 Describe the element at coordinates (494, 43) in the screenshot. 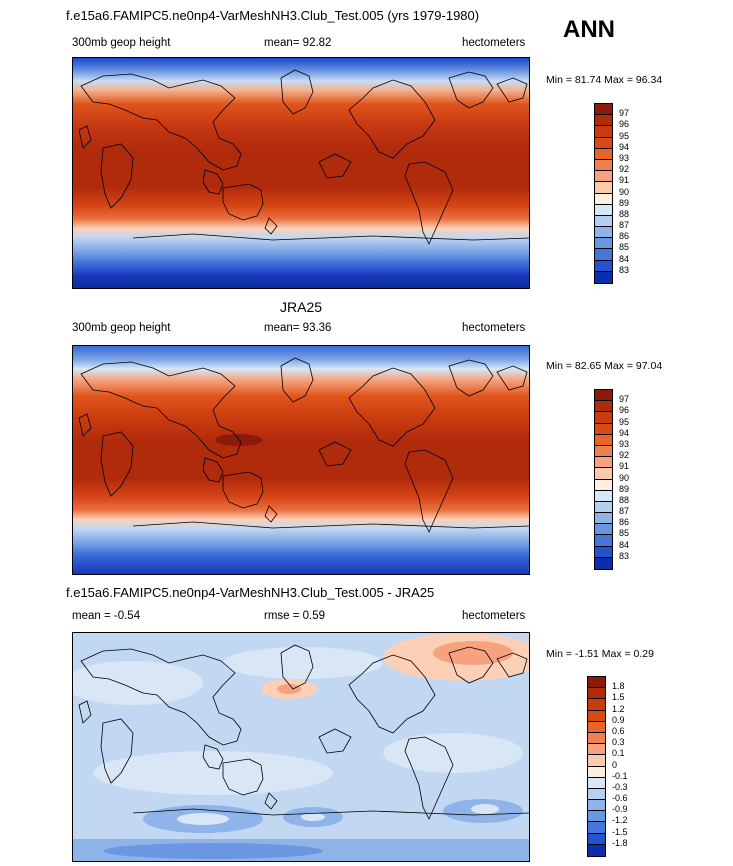

I see `panel1-units-label: hectometers` at that location.